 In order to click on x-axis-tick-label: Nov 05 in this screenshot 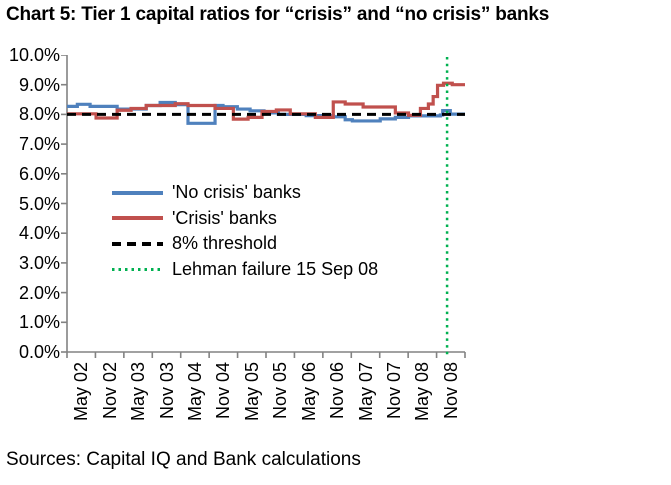, I will do `click(280, 391)`.